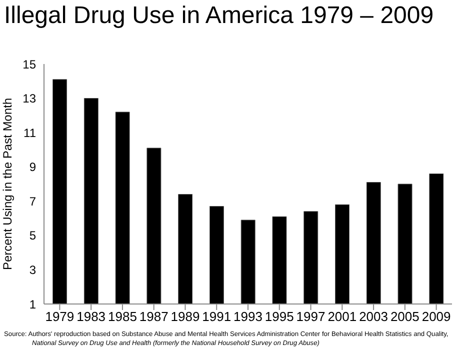  I want to click on x-tick-label: 2003, so click(373, 316).